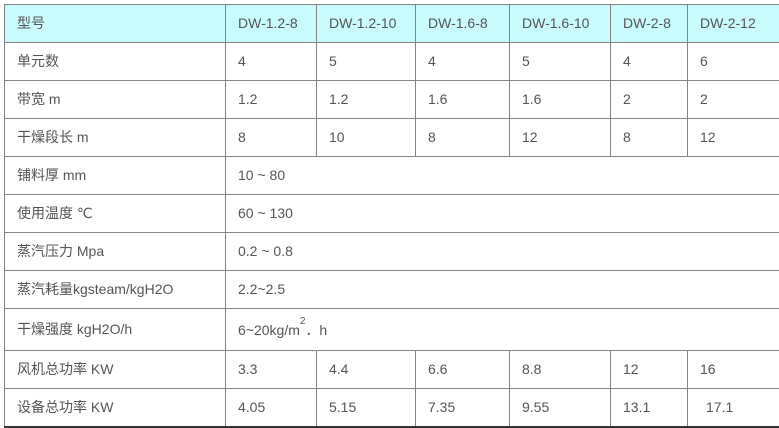  Describe the element at coordinates (560, 24) in the screenshot. I see `header-model-dw-1-6-10: DW-1.6-10` at that location.